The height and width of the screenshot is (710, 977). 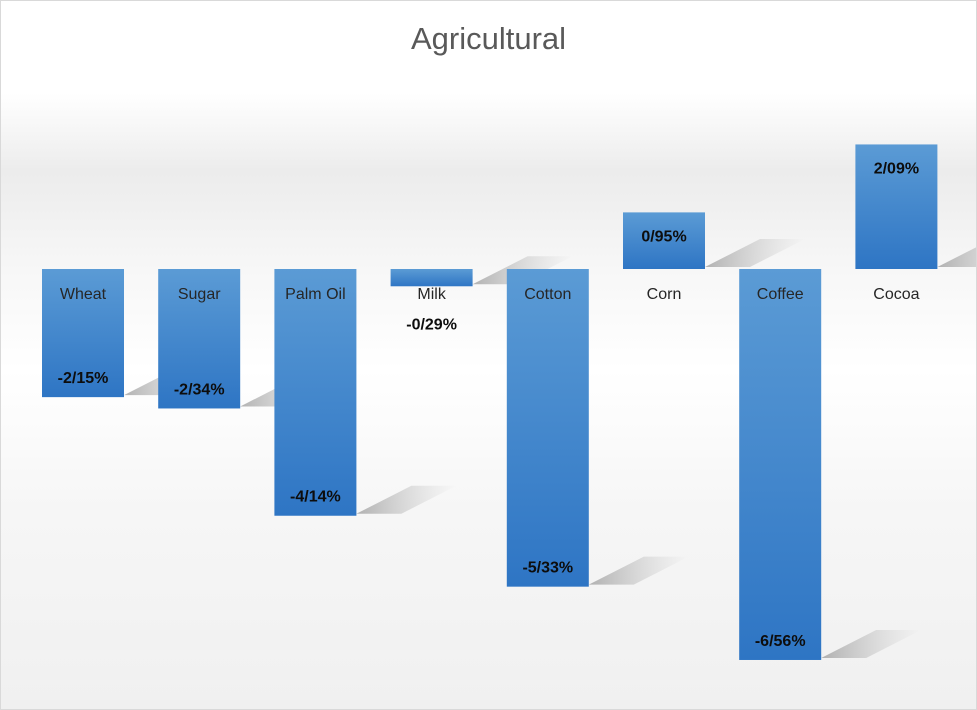 What do you see at coordinates (780, 464) in the screenshot?
I see `bar-coffee` at bounding box center [780, 464].